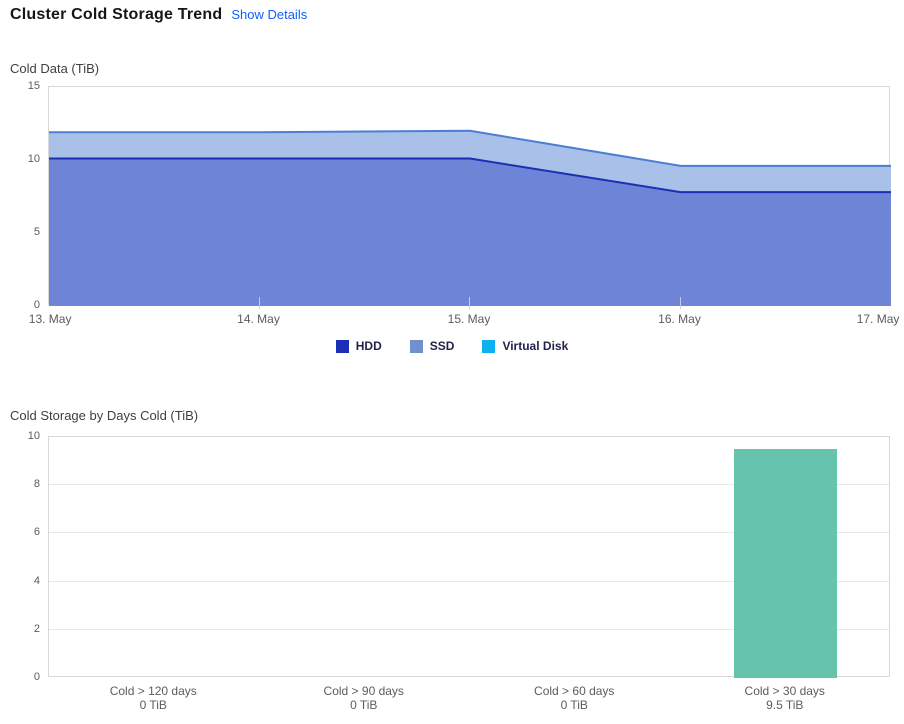 The image size is (904, 724). Describe the element at coordinates (258, 319) in the screenshot. I see `trend-x-tick-label: 14. May` at that location.